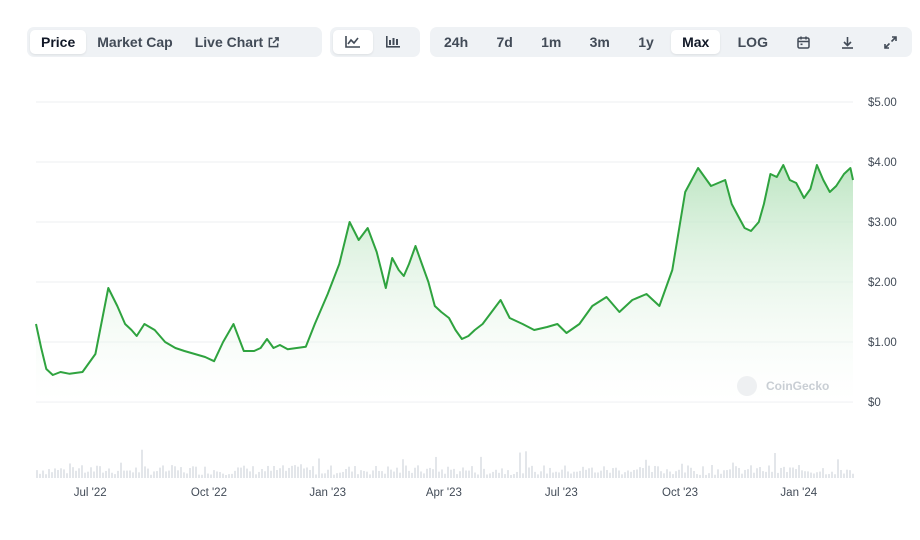 Image resolution: width=920 pixels, height=540 pixels. I want to click on x-tick-label: Jul '22, so click(90, 493).